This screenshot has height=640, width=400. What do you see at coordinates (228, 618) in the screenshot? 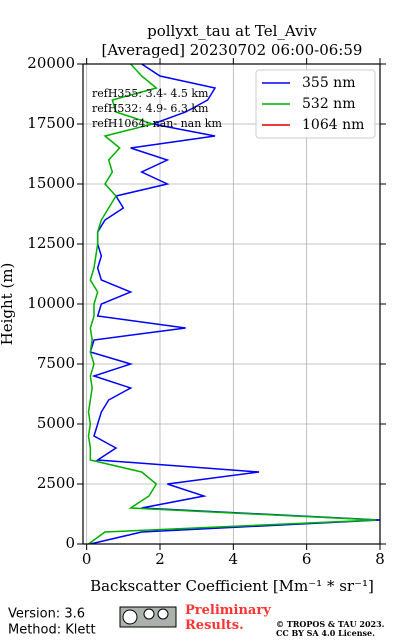
I see `watermark: Preliminary Results.` at bounding box center [228, 618].